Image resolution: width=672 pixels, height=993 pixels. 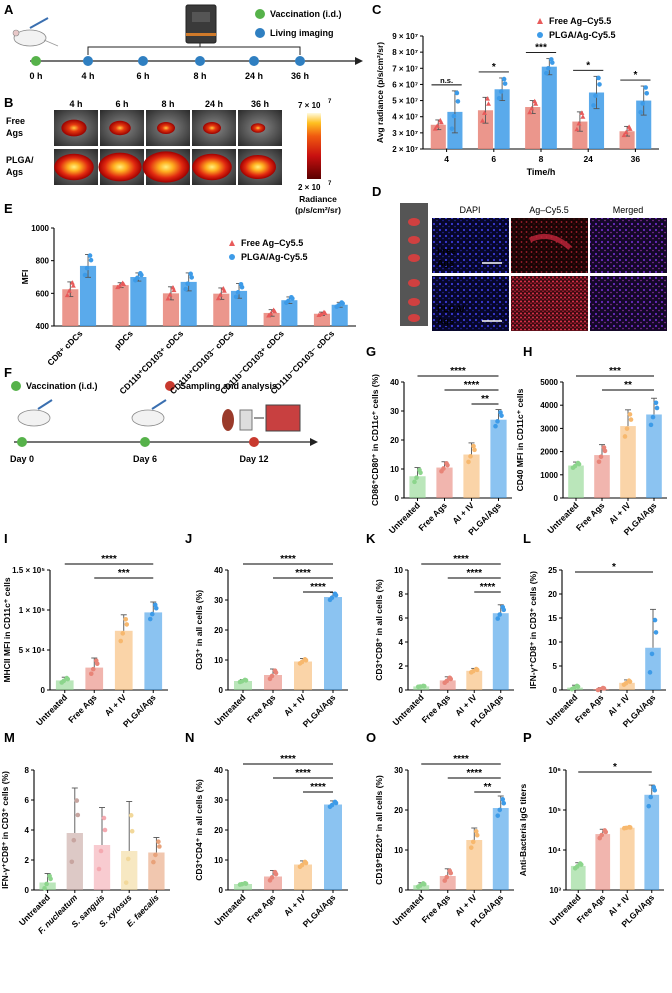 What do you see at coordinates (254, 76) in the screenshot?
I see `timepoint-label: 24 h` at bounding box center [254, 76].